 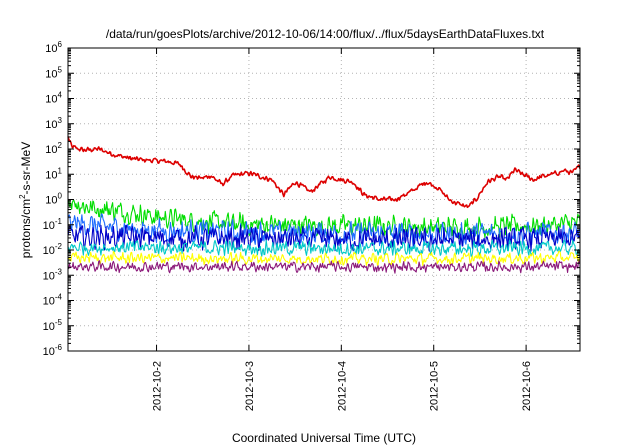 What do you see at coordinates (324, 438) in the screenshot?
I see `x-axis-label: Coordinated Universal Time (UTC)` at bounding box center [324, 438].